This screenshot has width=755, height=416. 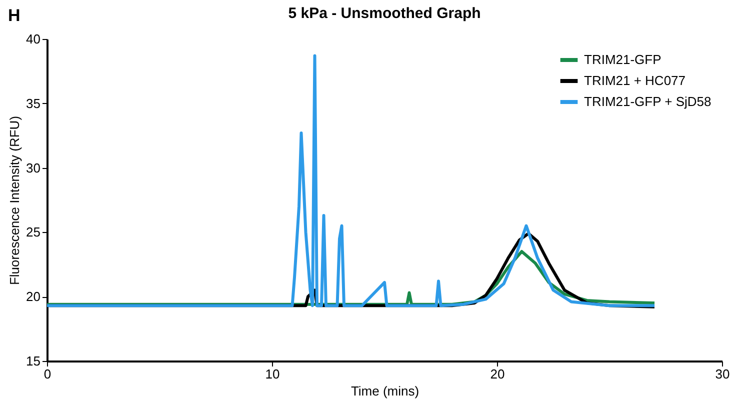 What do you see at coordinates (33, 296) in the screenshot?
I see `y-tick-label: 20` at bounding box center [33, 296].